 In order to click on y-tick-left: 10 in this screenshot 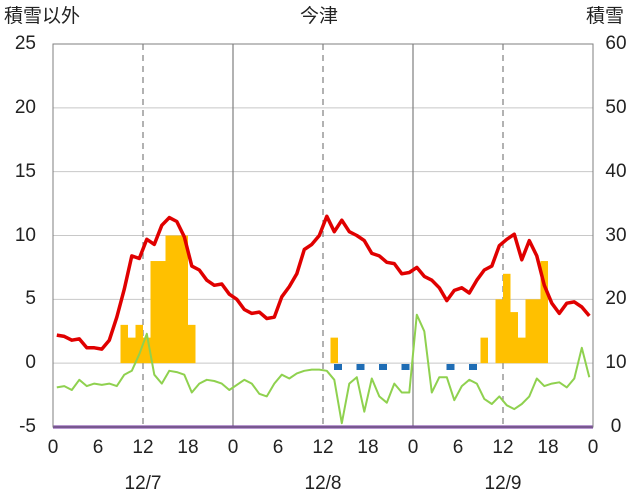, I will do `click(25, 235)`.